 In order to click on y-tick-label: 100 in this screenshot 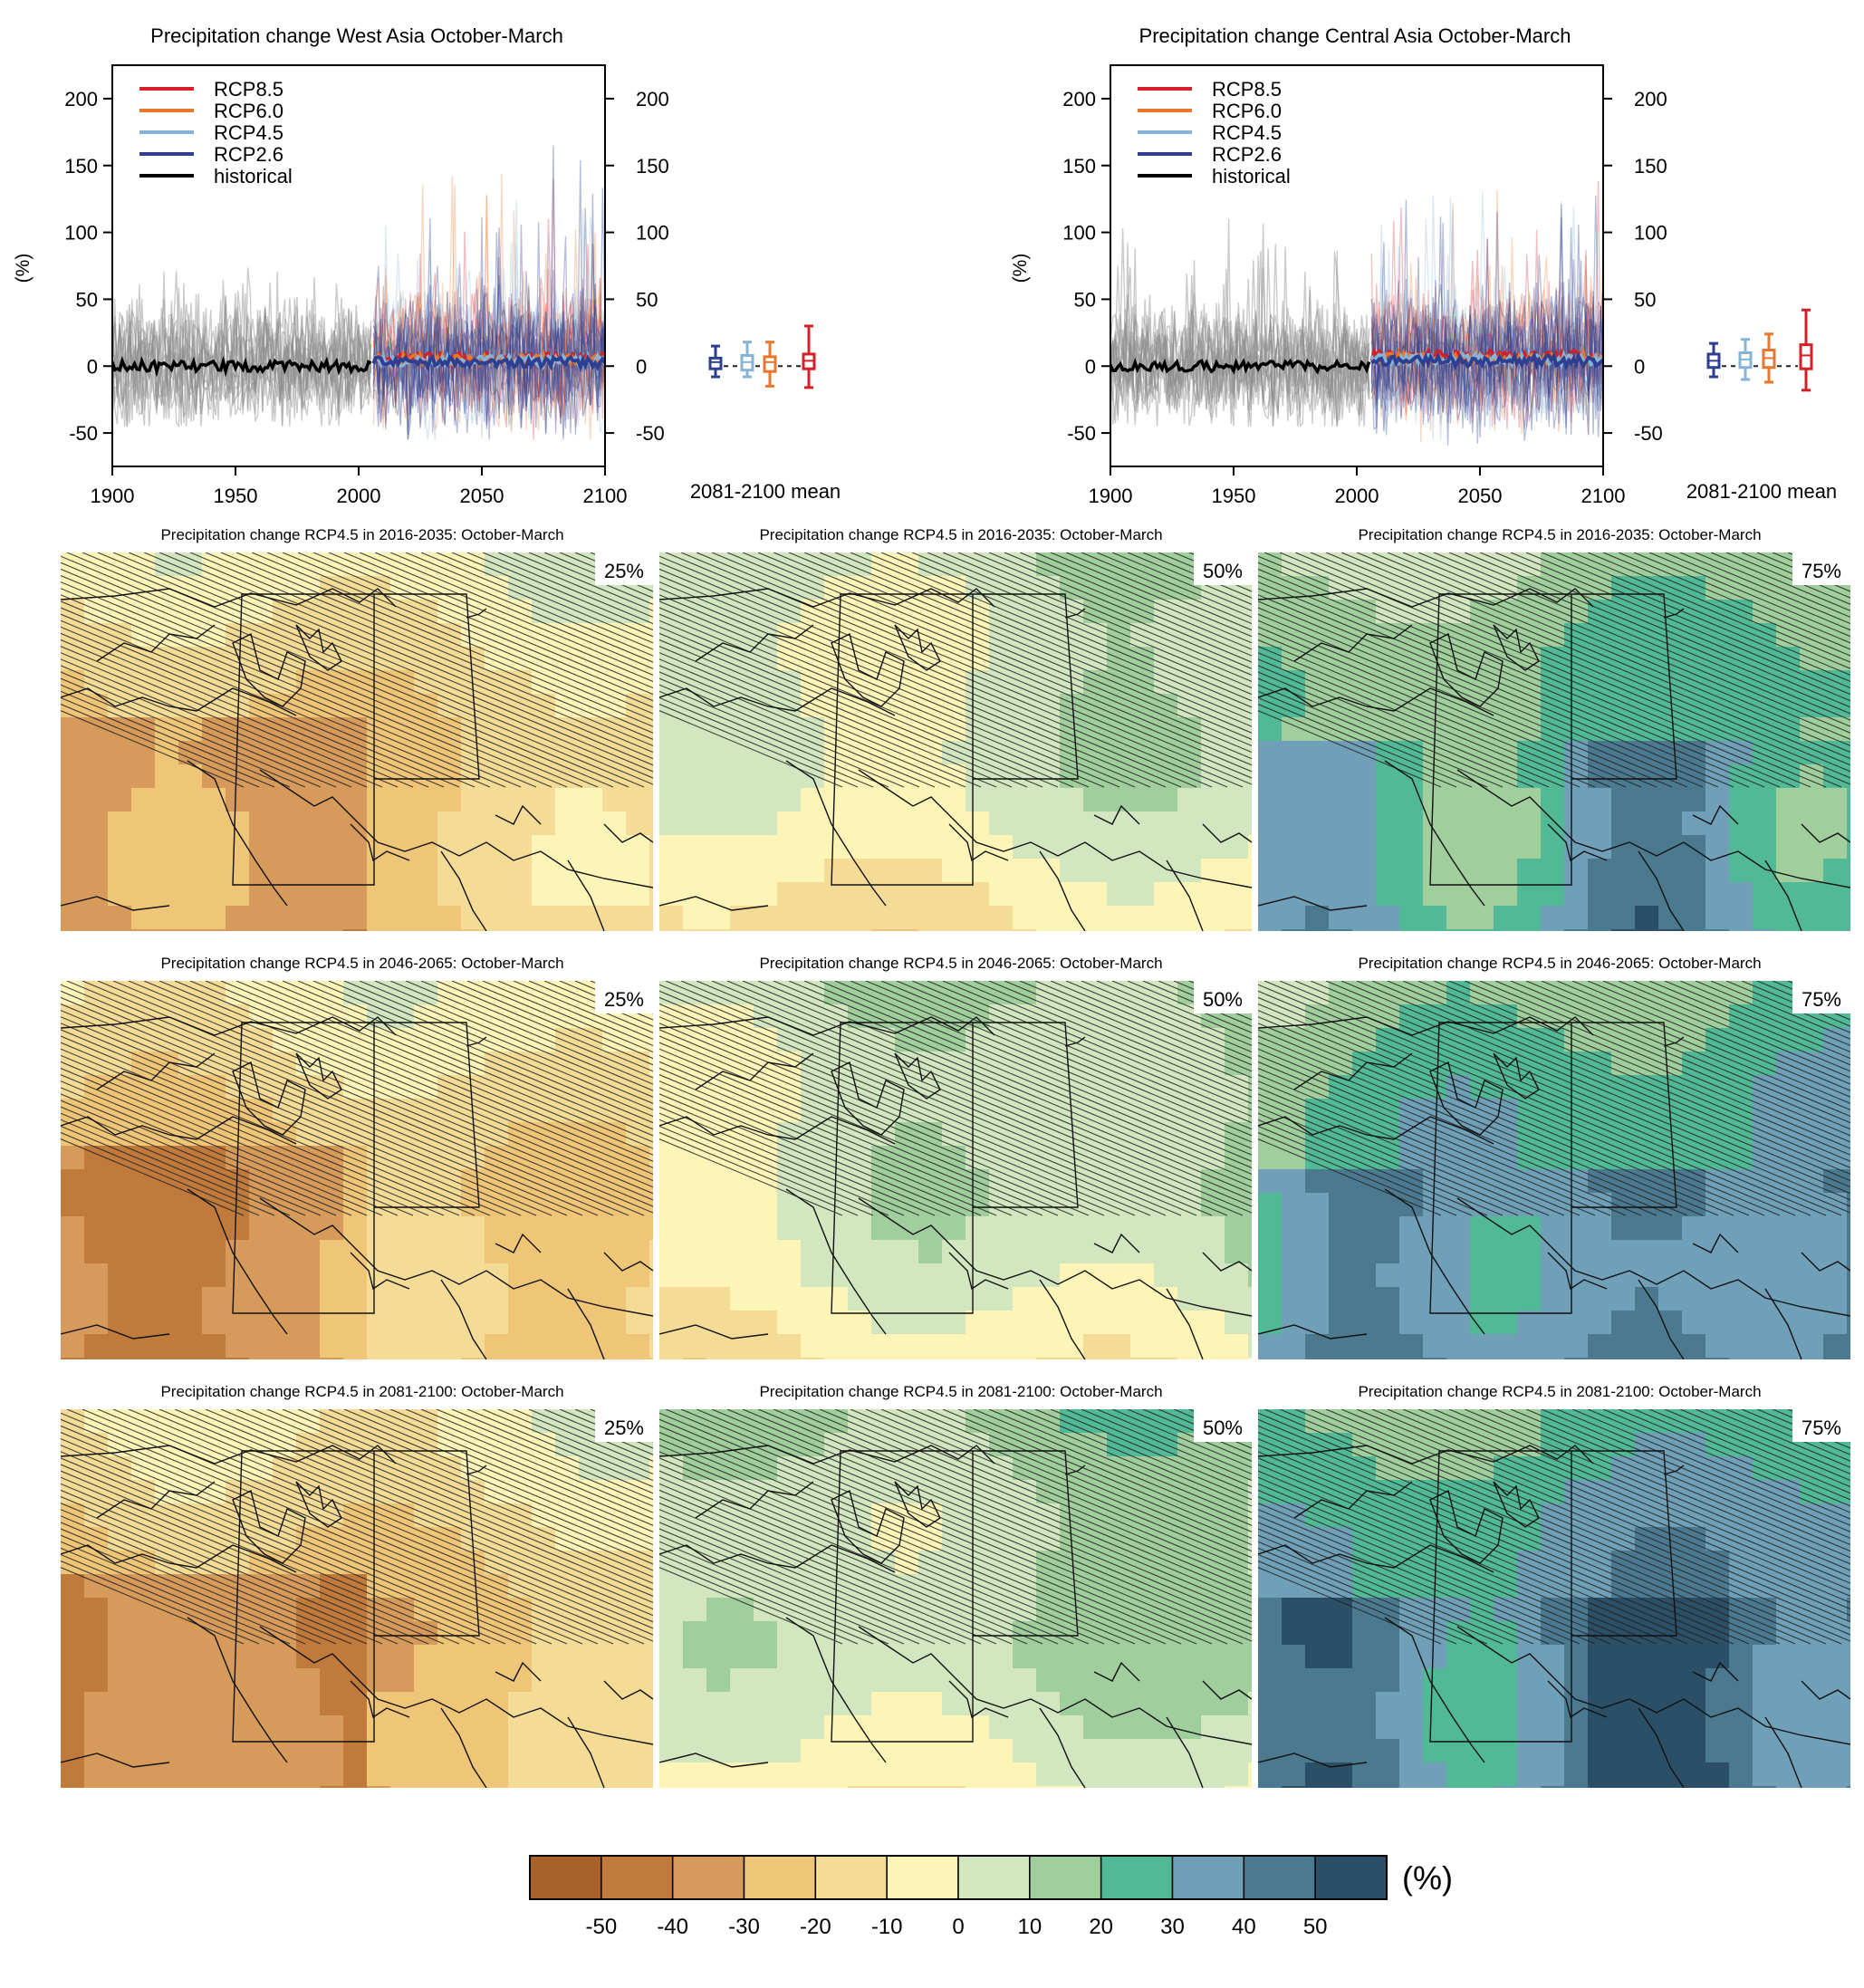, I will do `click(652, 233)`.